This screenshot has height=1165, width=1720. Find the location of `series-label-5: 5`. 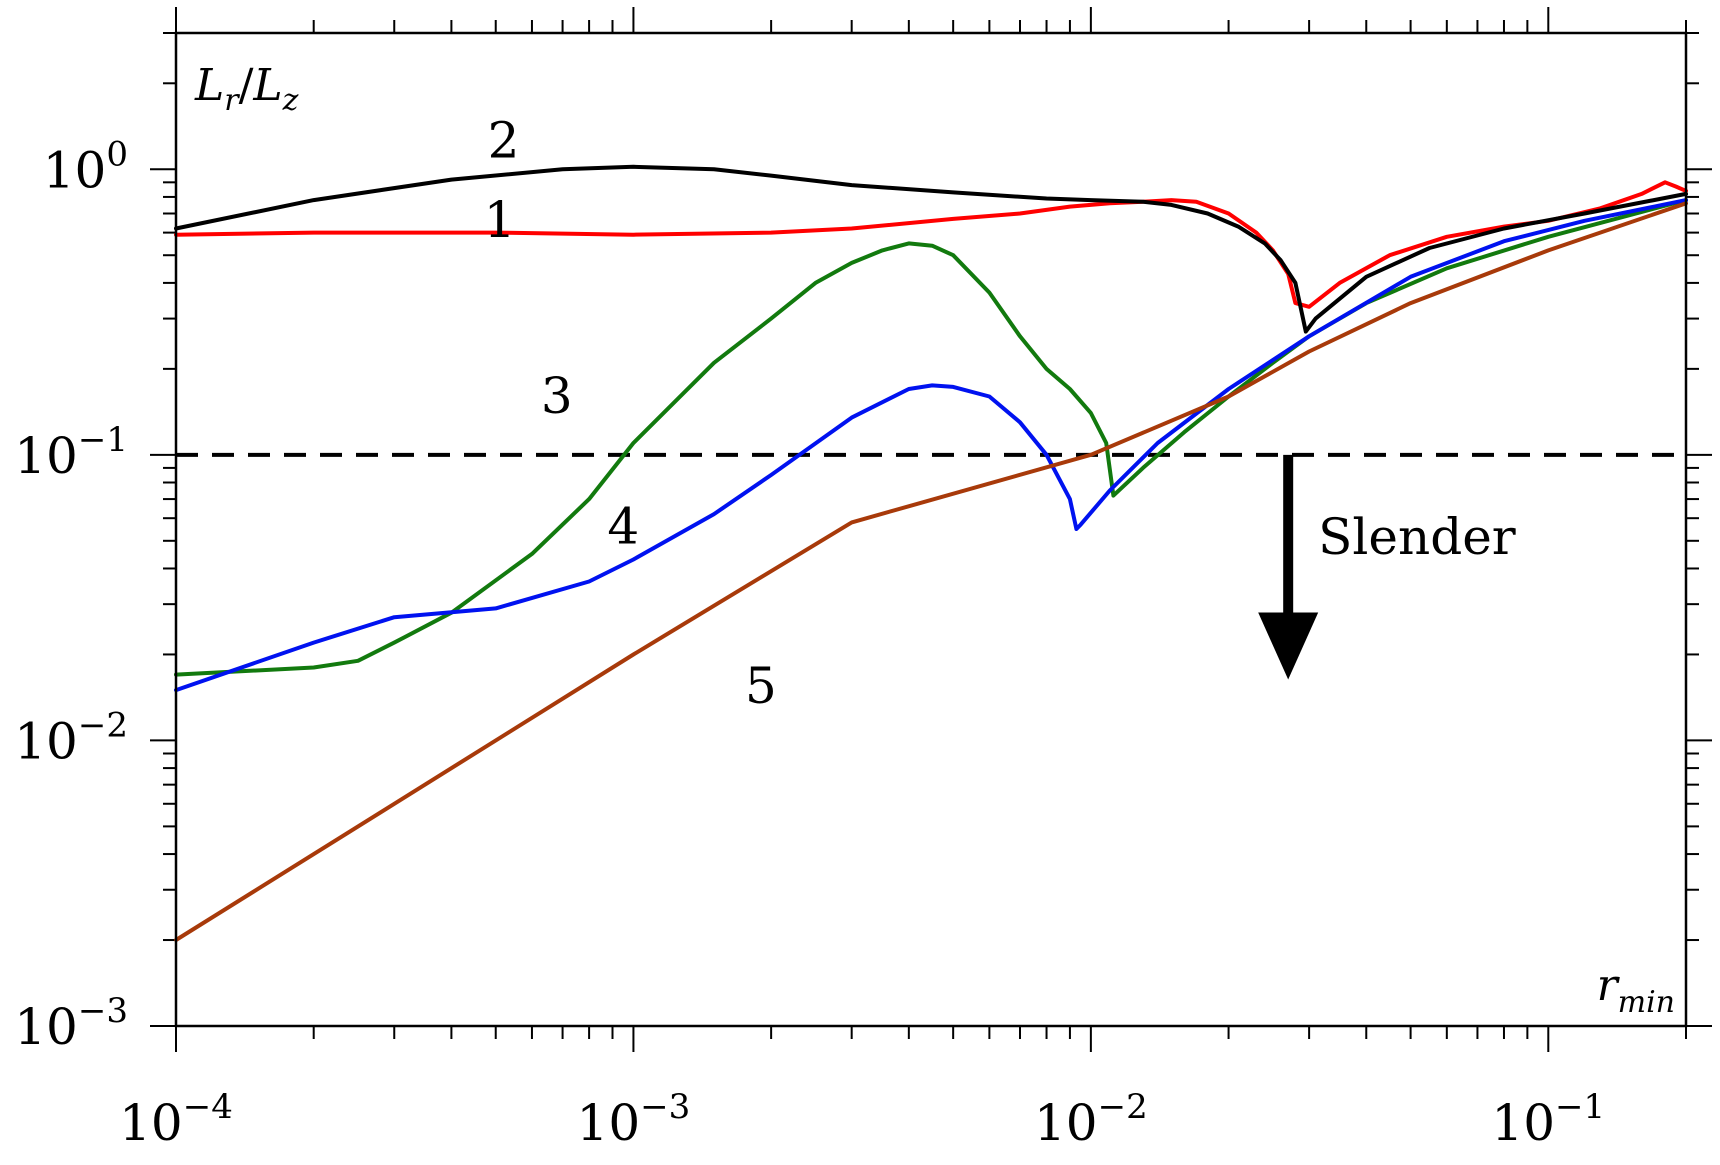

series-label-5: 5 is located at coordinates (761, 686).